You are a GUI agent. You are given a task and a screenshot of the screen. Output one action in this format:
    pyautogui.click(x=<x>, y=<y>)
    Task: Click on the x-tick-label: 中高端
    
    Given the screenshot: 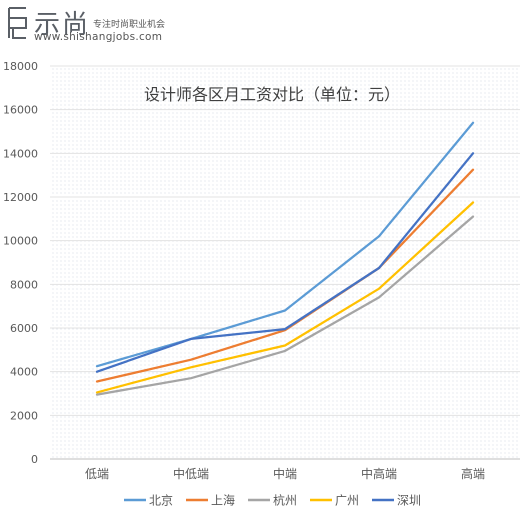 What is the action you would take?
    pyautogui.click(x=379, y=473)
    